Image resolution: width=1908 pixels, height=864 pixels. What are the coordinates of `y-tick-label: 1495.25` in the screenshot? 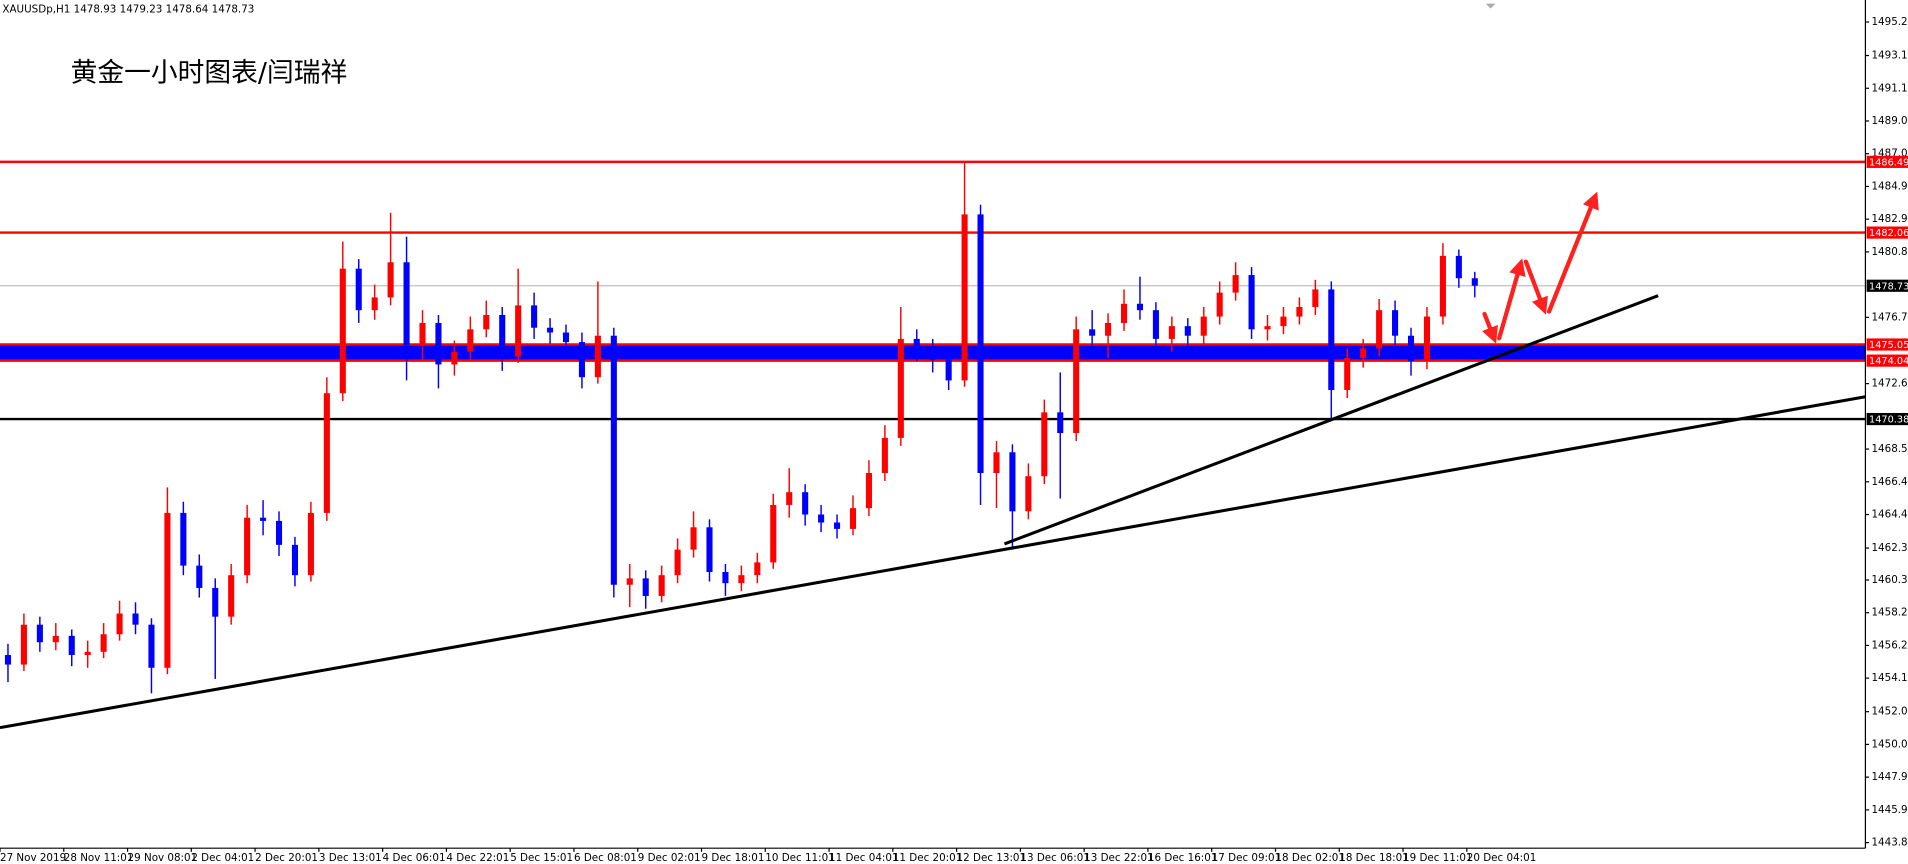 It's located at (1889, 22).